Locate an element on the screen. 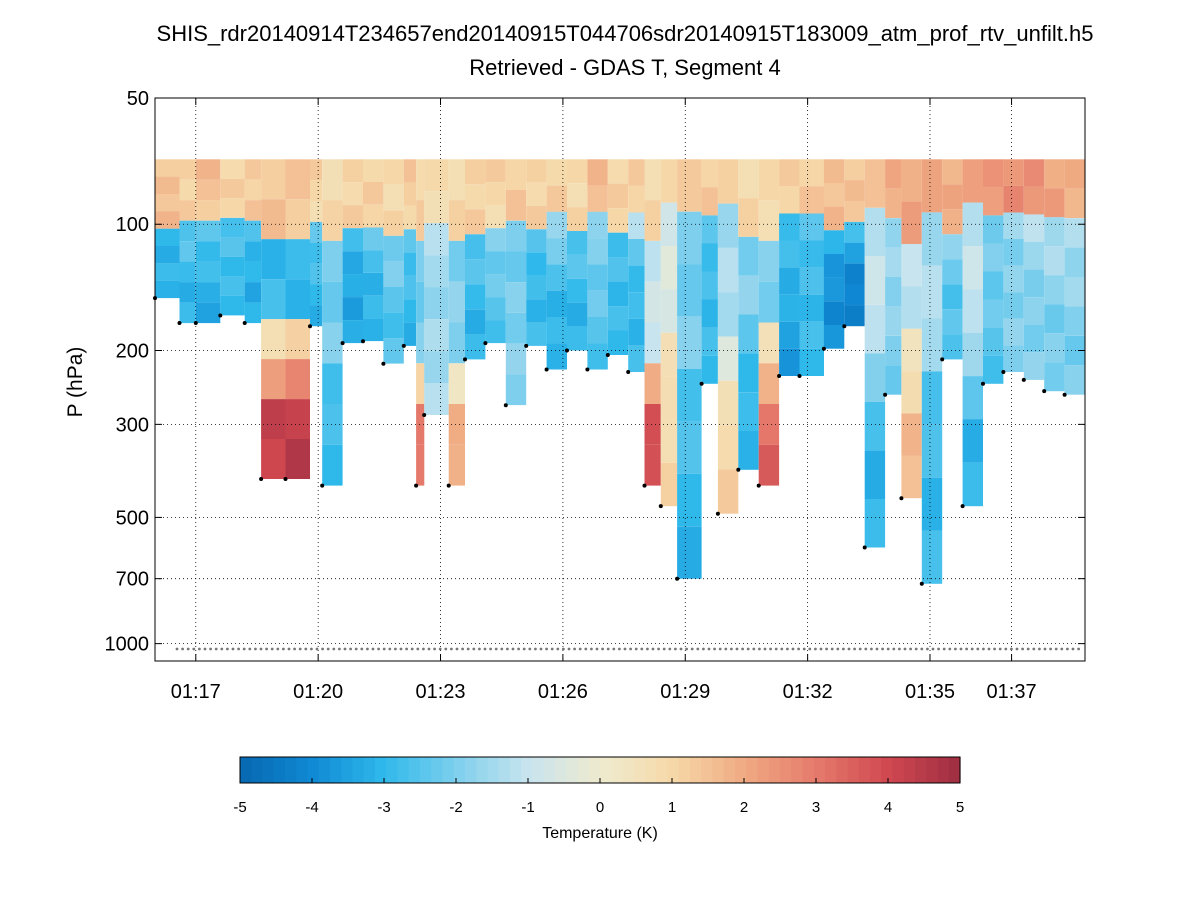  colorbar-tick-label: 3 is located at coordinates (816, 807).